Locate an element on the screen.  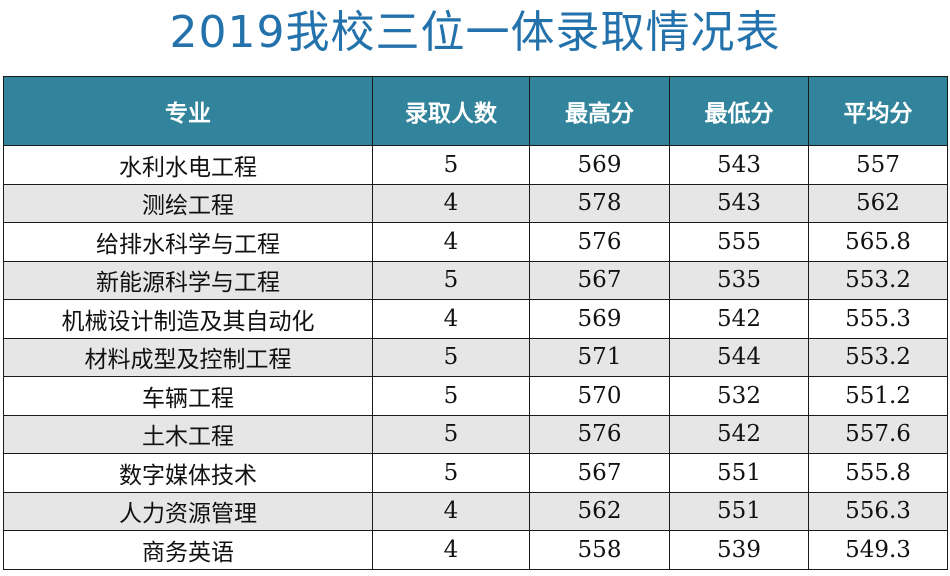
cell-major: 材料成型及控制工程 is located at coordinates (188, 357).